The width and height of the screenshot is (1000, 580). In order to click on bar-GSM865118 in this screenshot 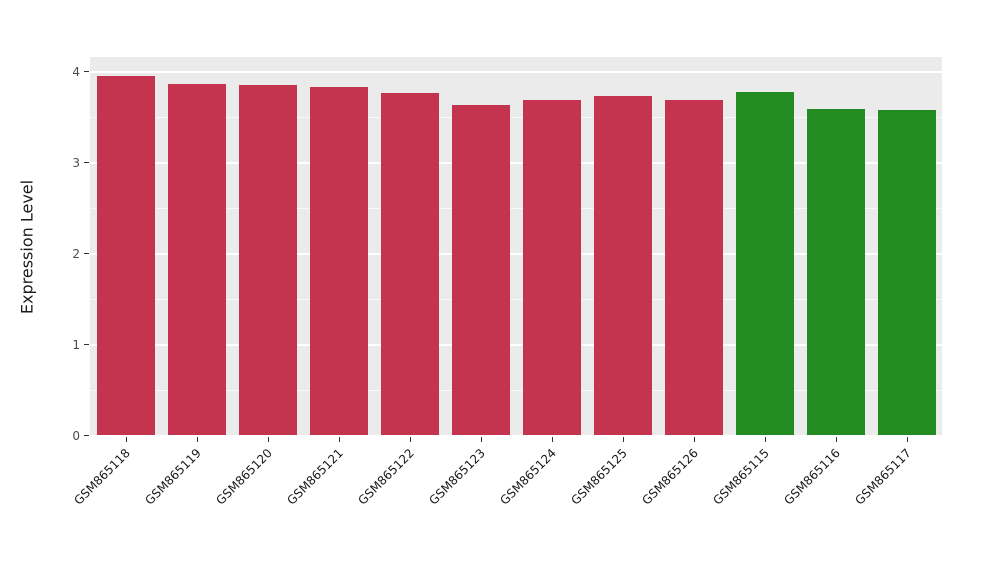, I will do `click(125, 255)`.